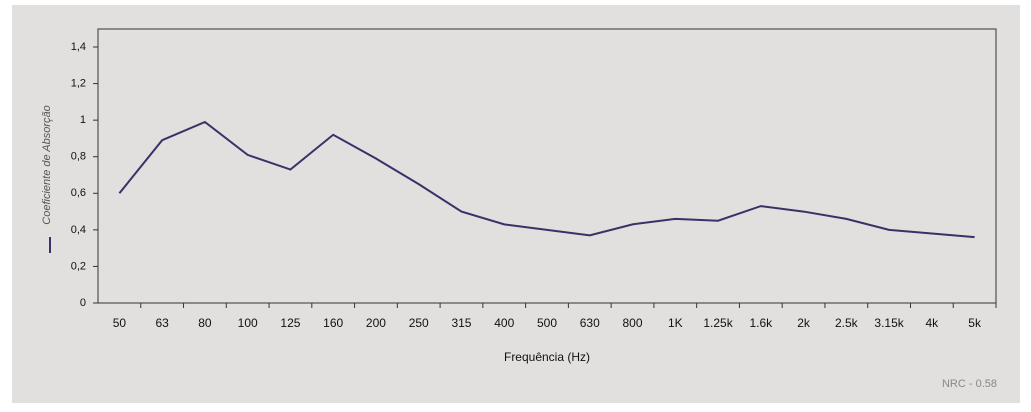 Image resolution: width=1031 pixels, height=412 pixels. What do you see at coordinates (47, 164) in the screenshot?
I see `y-axis-label: Coeficiente de Absorção` at bounding box center [47, 164].